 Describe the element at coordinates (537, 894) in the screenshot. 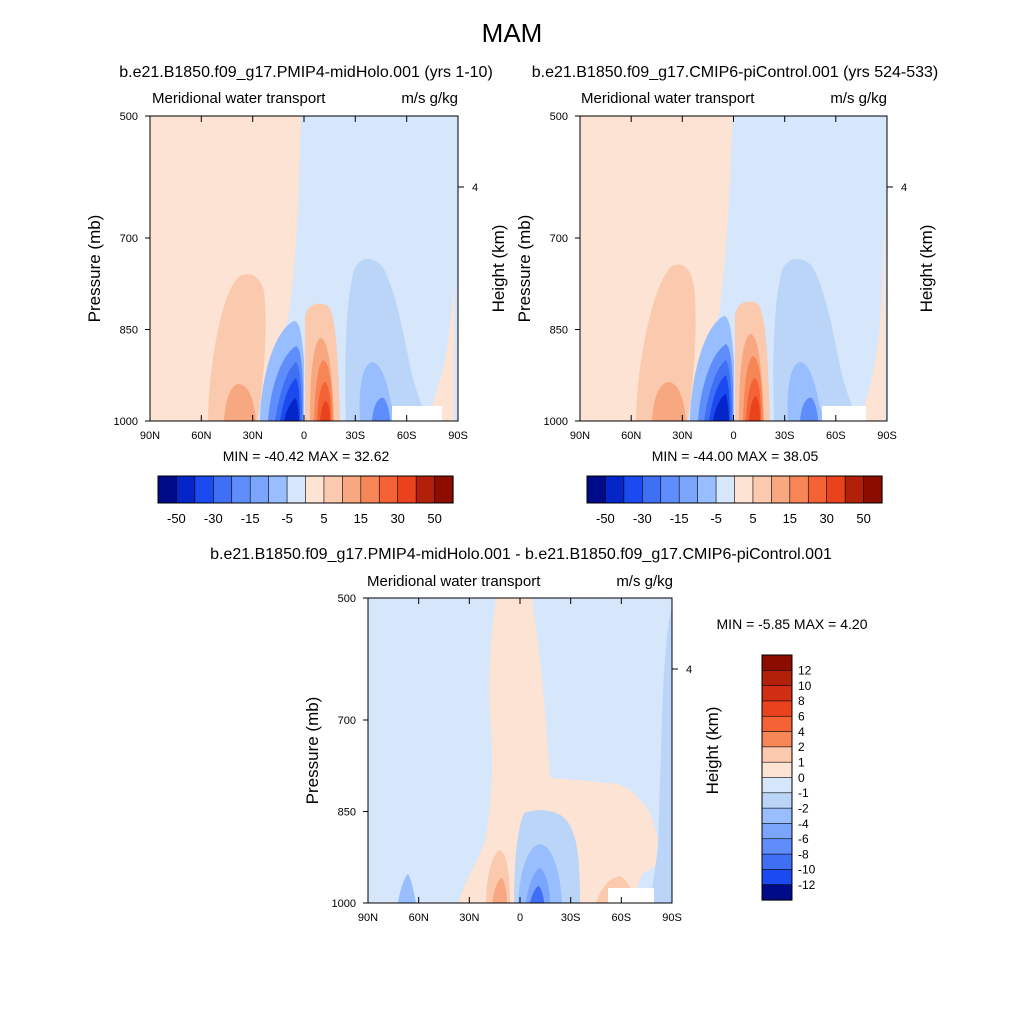

I see `panel-3-contour-cool-core` at that location.